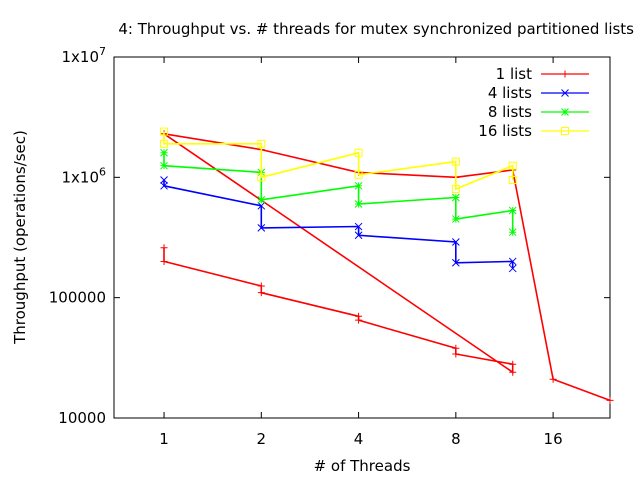 The width and height of the screenshot is (640, 480). I want to click on series-4-lists, so click(338, 224).